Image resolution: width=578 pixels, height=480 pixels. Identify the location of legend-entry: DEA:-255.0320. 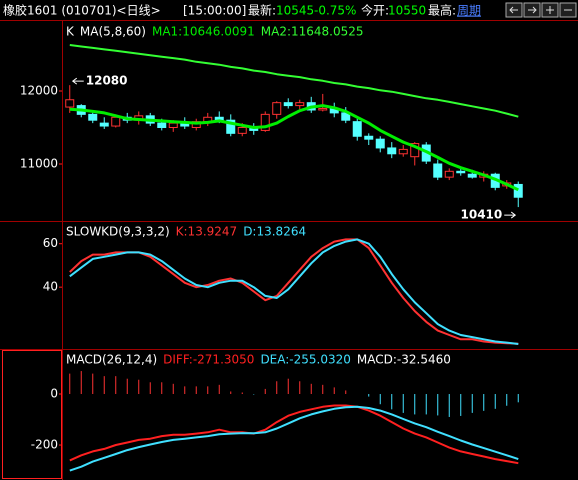
(305, 360).